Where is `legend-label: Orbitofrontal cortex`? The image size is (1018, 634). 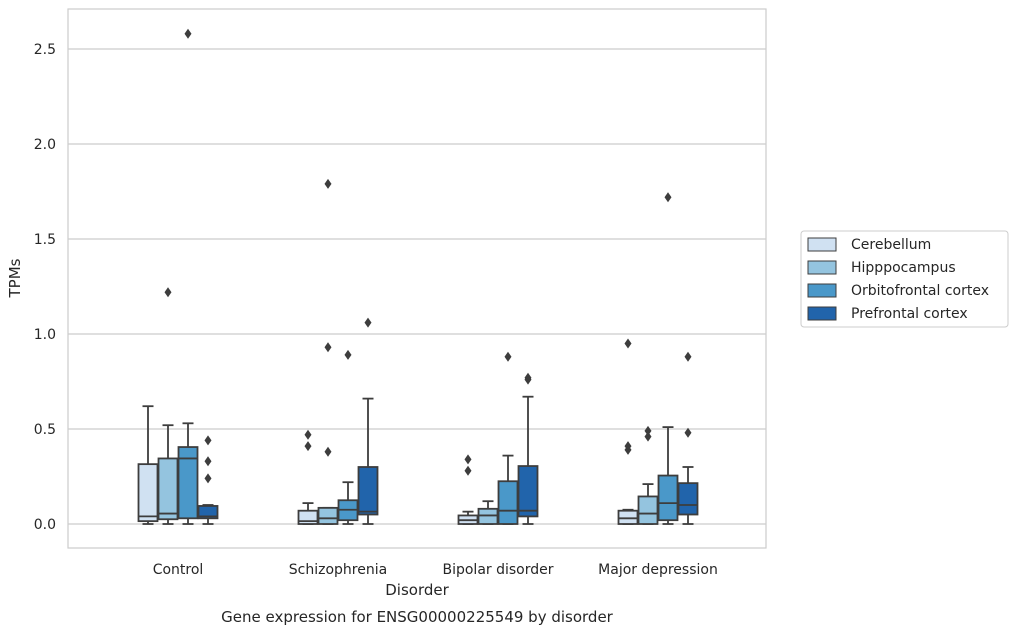 legend-label: Orbitofrontal cortex is located at coordinates (920, 291).